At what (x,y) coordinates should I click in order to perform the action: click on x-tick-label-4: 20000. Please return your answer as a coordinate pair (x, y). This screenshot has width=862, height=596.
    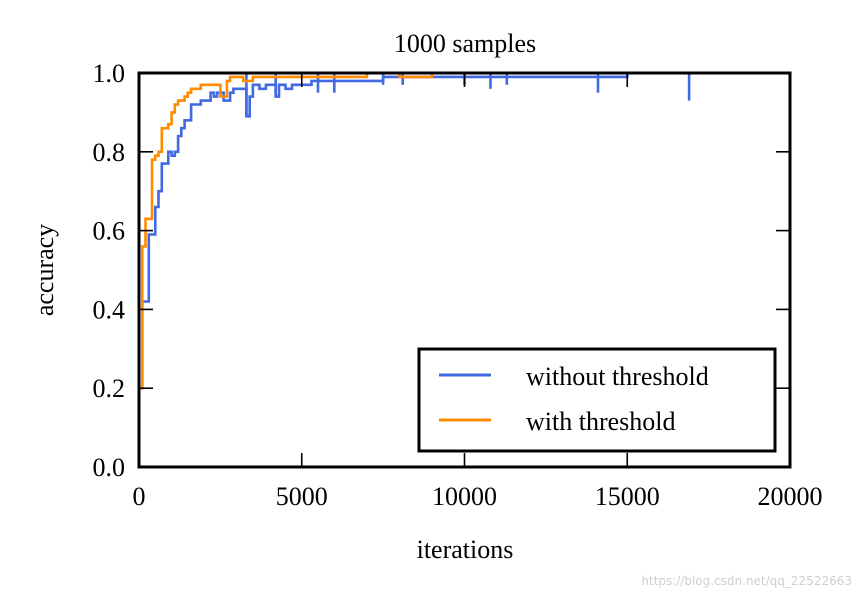
    Looking at the image, I should click on (790, 496).